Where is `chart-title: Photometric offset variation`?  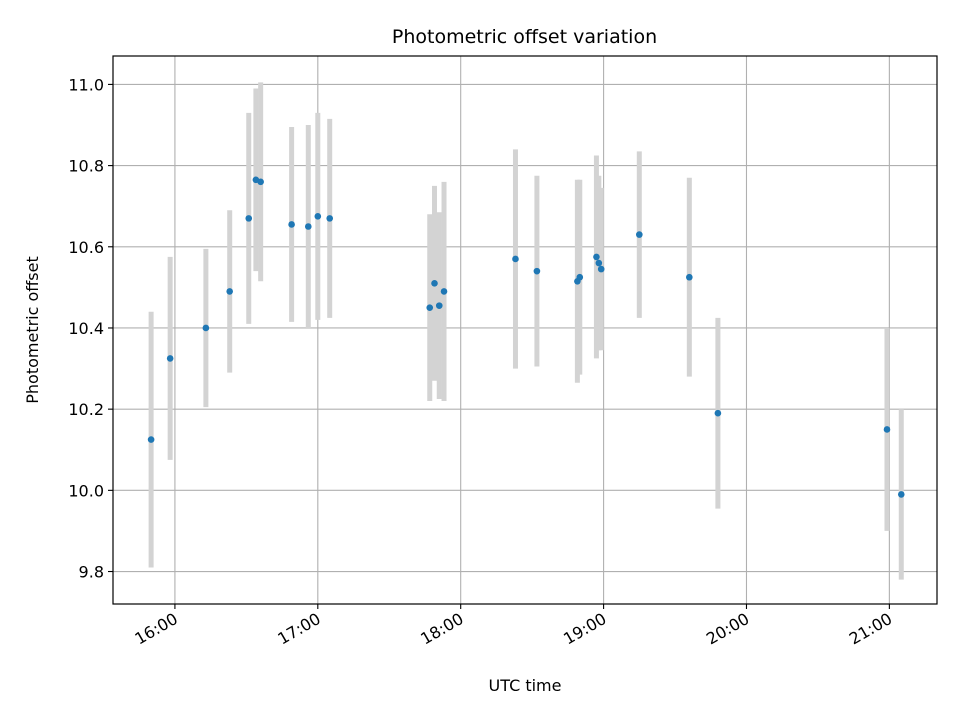
chart-title: Photometric offset variation is located at coordinates (524, 37).